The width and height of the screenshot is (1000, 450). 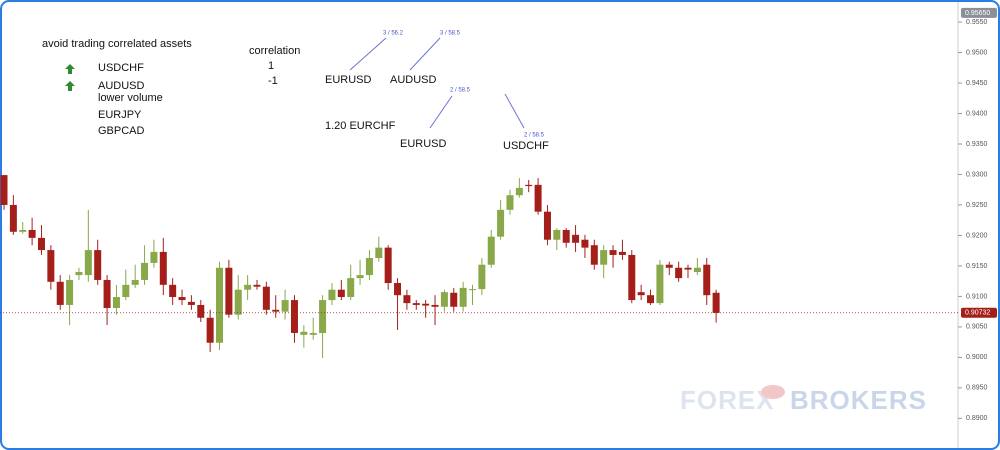 I want to click on watermark: FOREX BROKERS, so click(x=803, y=400).